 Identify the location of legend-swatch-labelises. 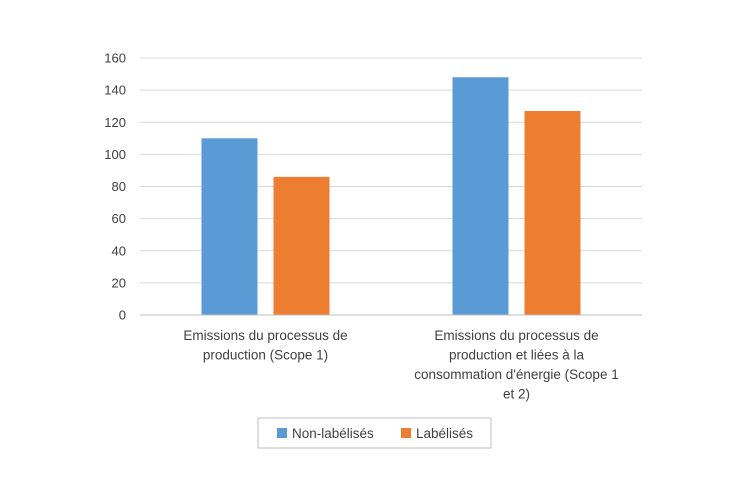
(406, 433).